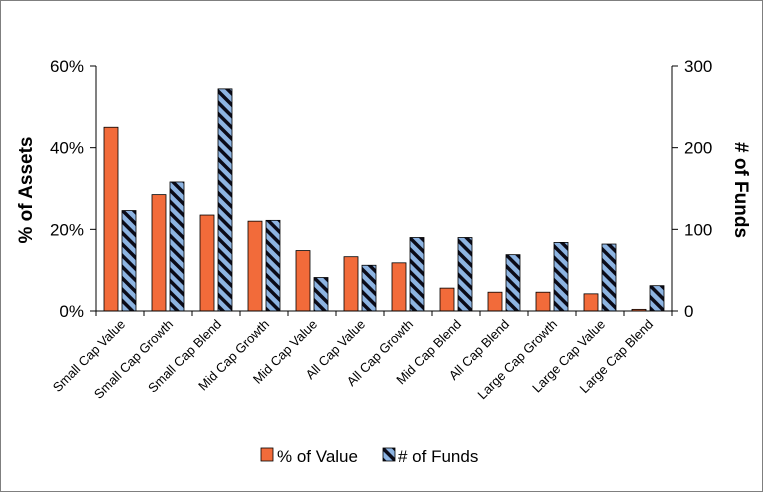  I want to click on legend-swatch-value, so click(267, 454).